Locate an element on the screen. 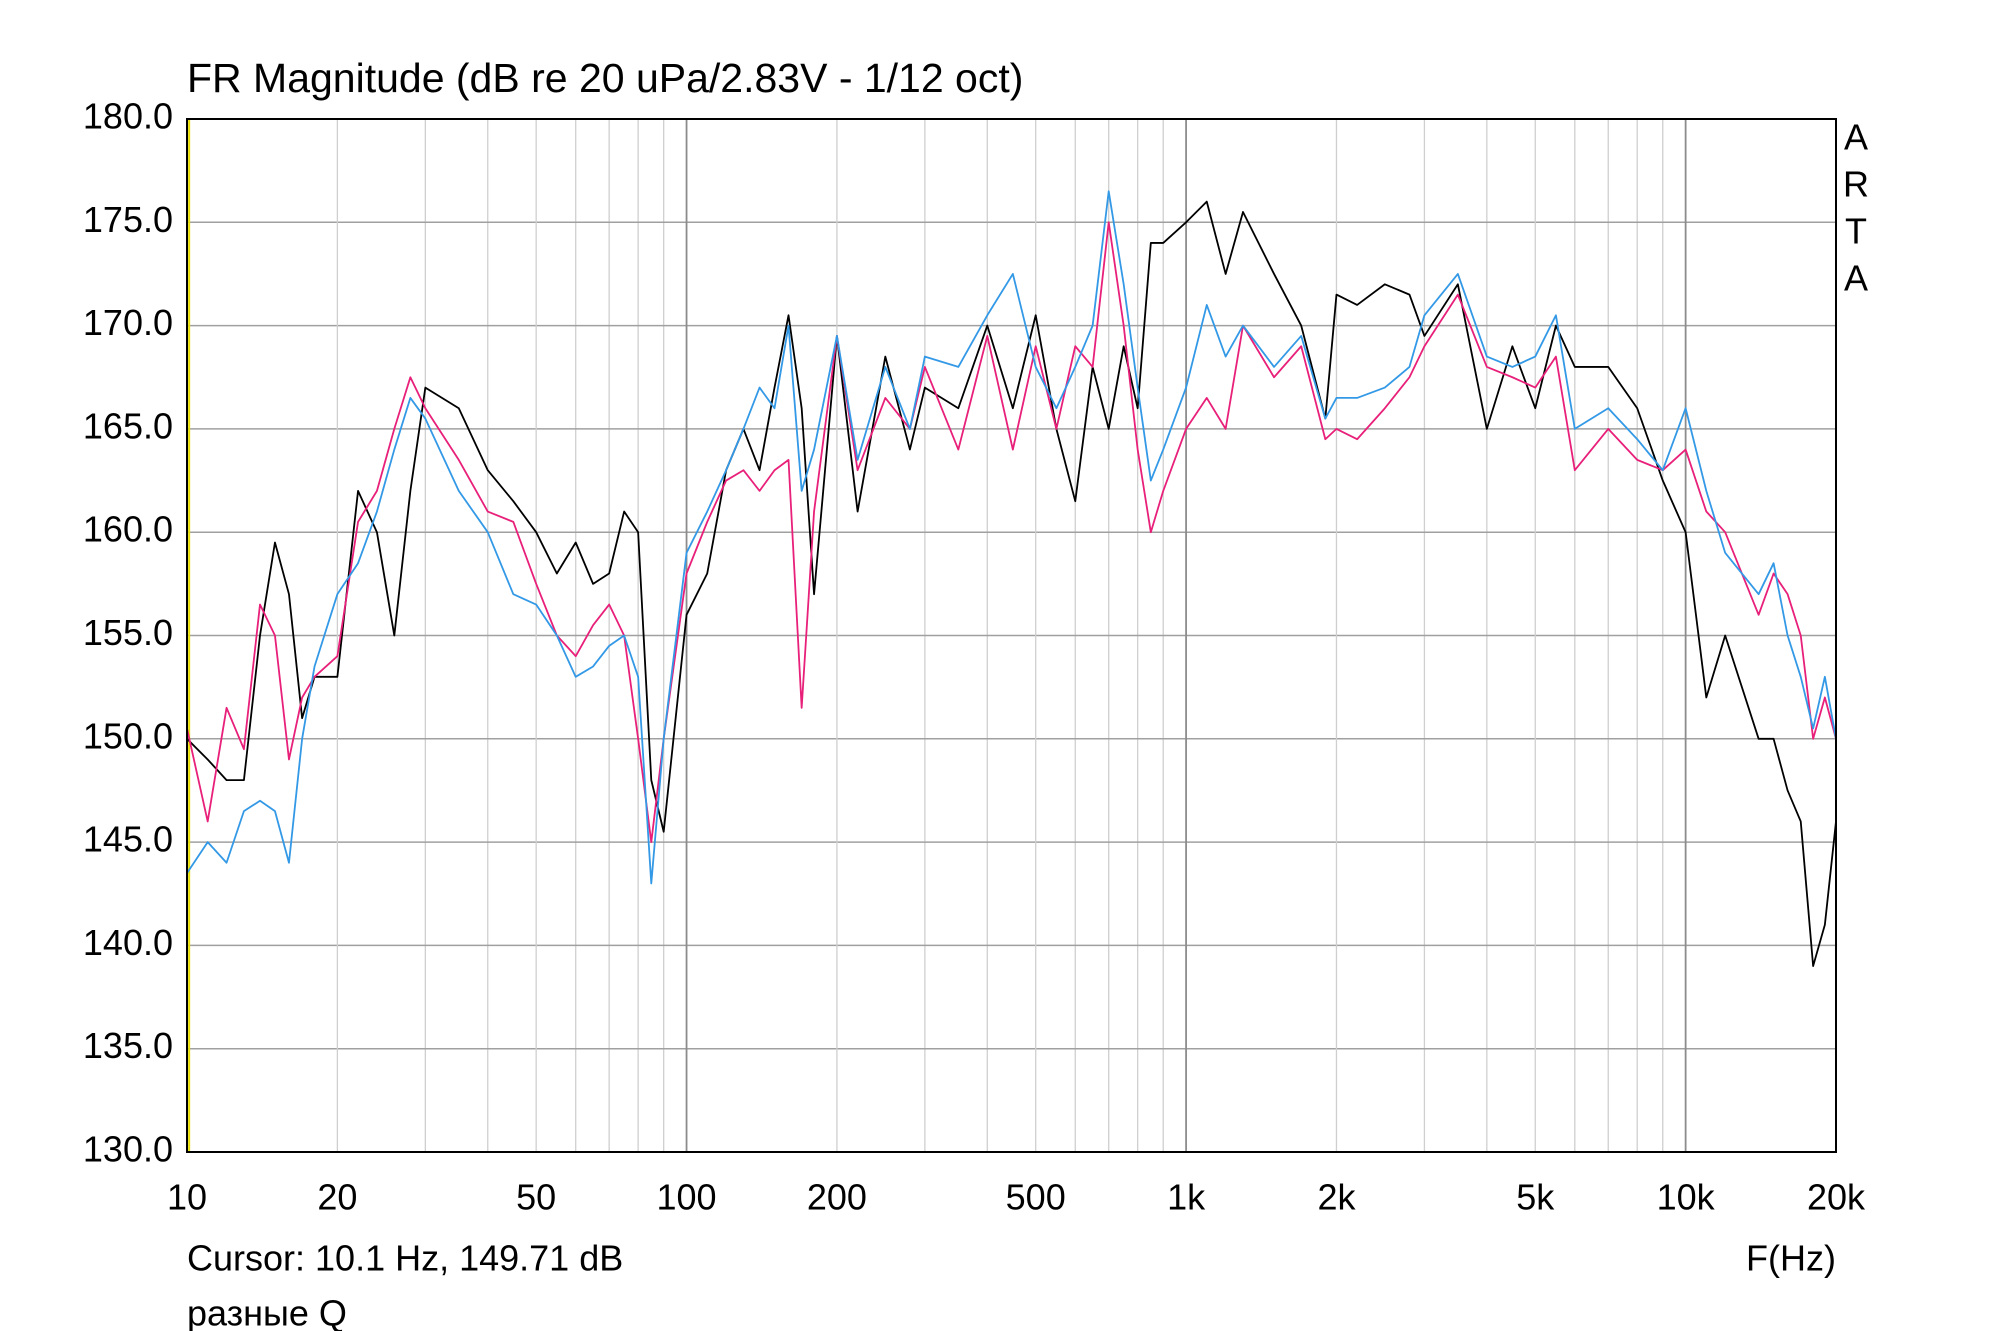 The width and height of the screenshot is (2000, 1331). y-tick-label: 160.0 is located at coordinates (128, 529).